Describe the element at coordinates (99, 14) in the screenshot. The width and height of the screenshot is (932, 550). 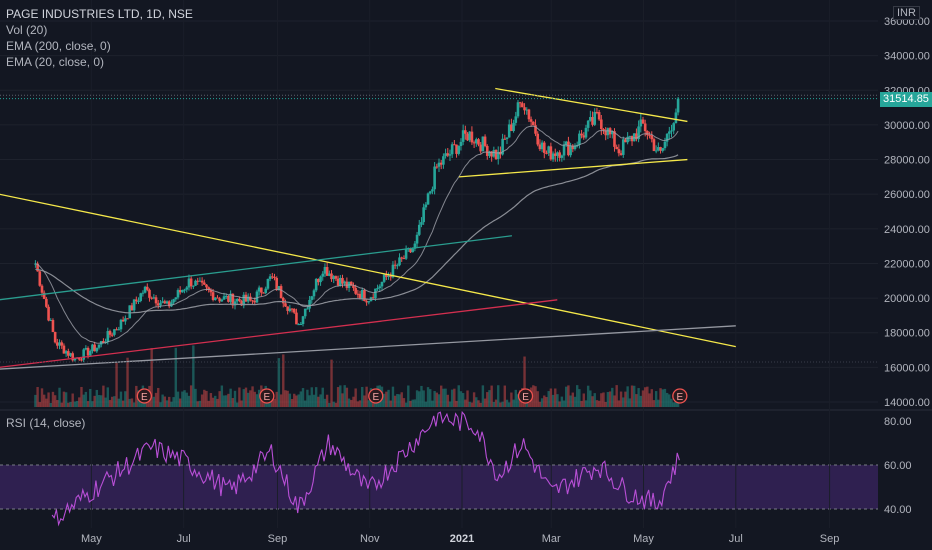
I see `symbol-title: PAGE INDUSTRIES LTD, 1D, NSE` at that location.